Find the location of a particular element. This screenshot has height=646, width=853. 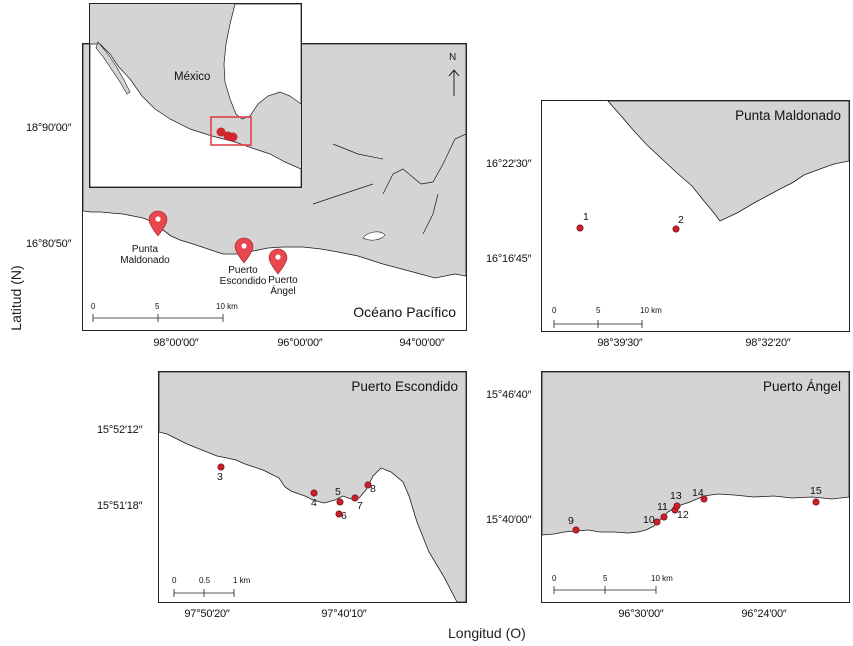

main-scale-10: 10 km is located at coordinates (227, 306).